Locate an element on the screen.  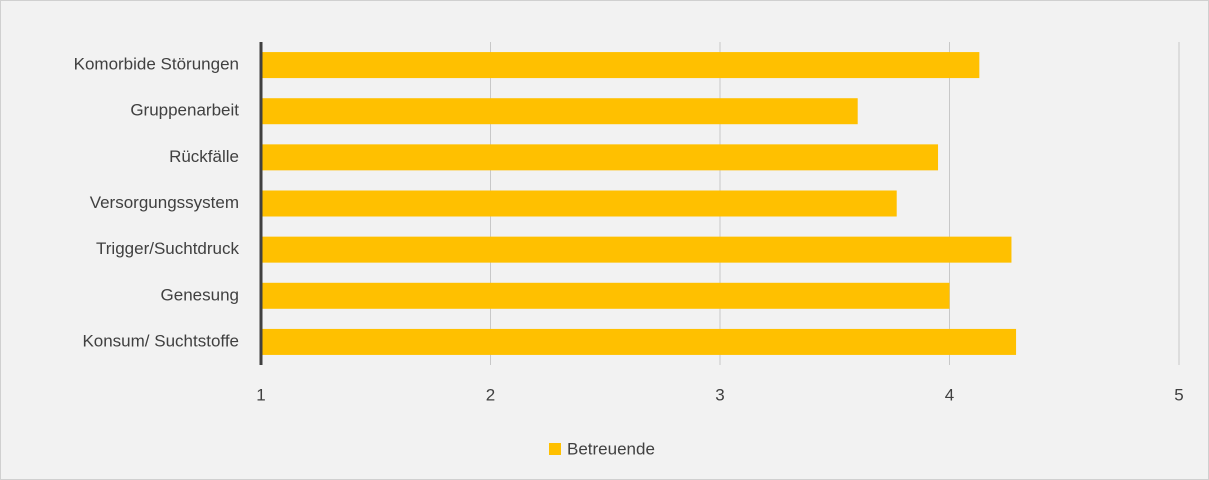
x-tick-label: 2 is located at coordinates (490, 394).